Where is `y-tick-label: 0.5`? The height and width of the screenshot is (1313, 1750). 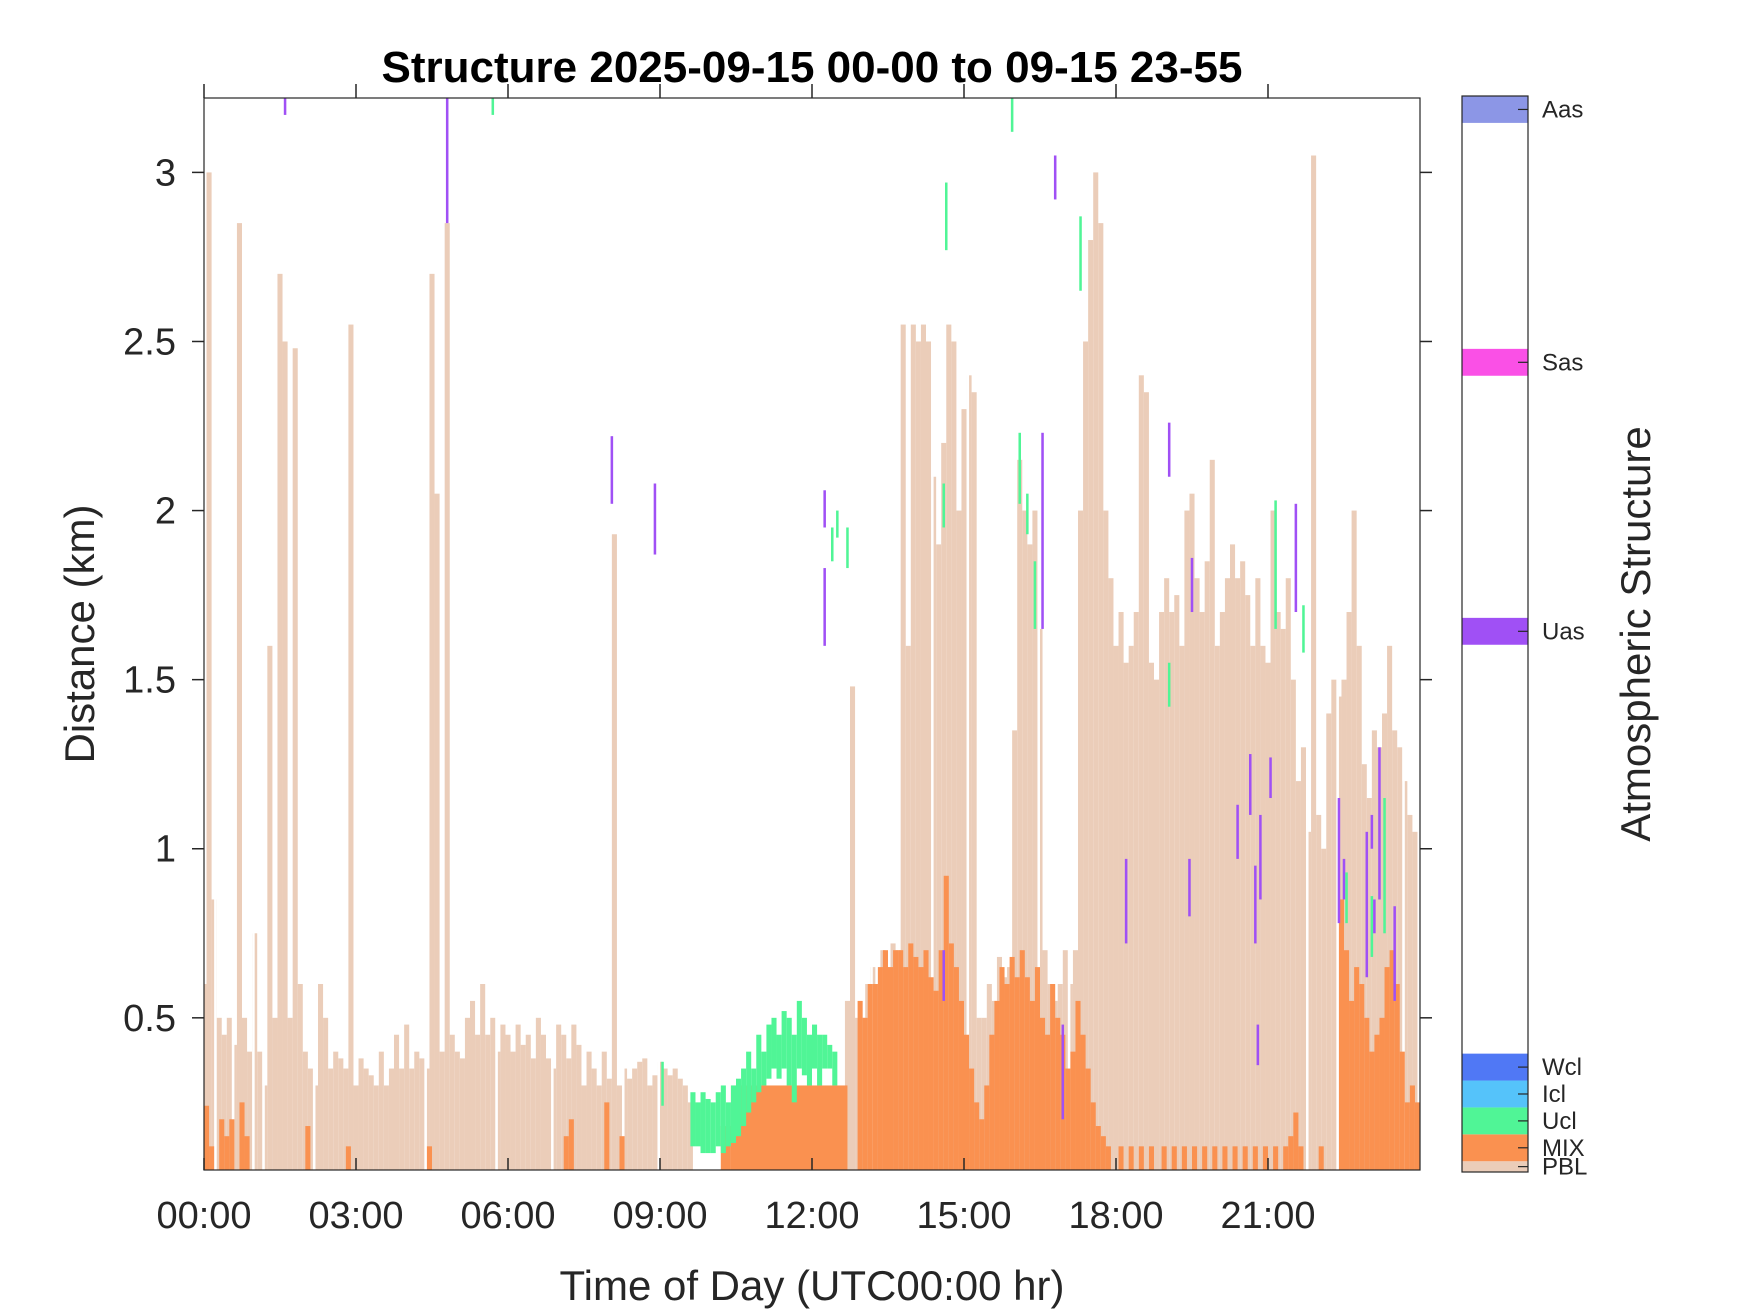 y-tick-label: 0.5 is located at coordinates (149, 1019).